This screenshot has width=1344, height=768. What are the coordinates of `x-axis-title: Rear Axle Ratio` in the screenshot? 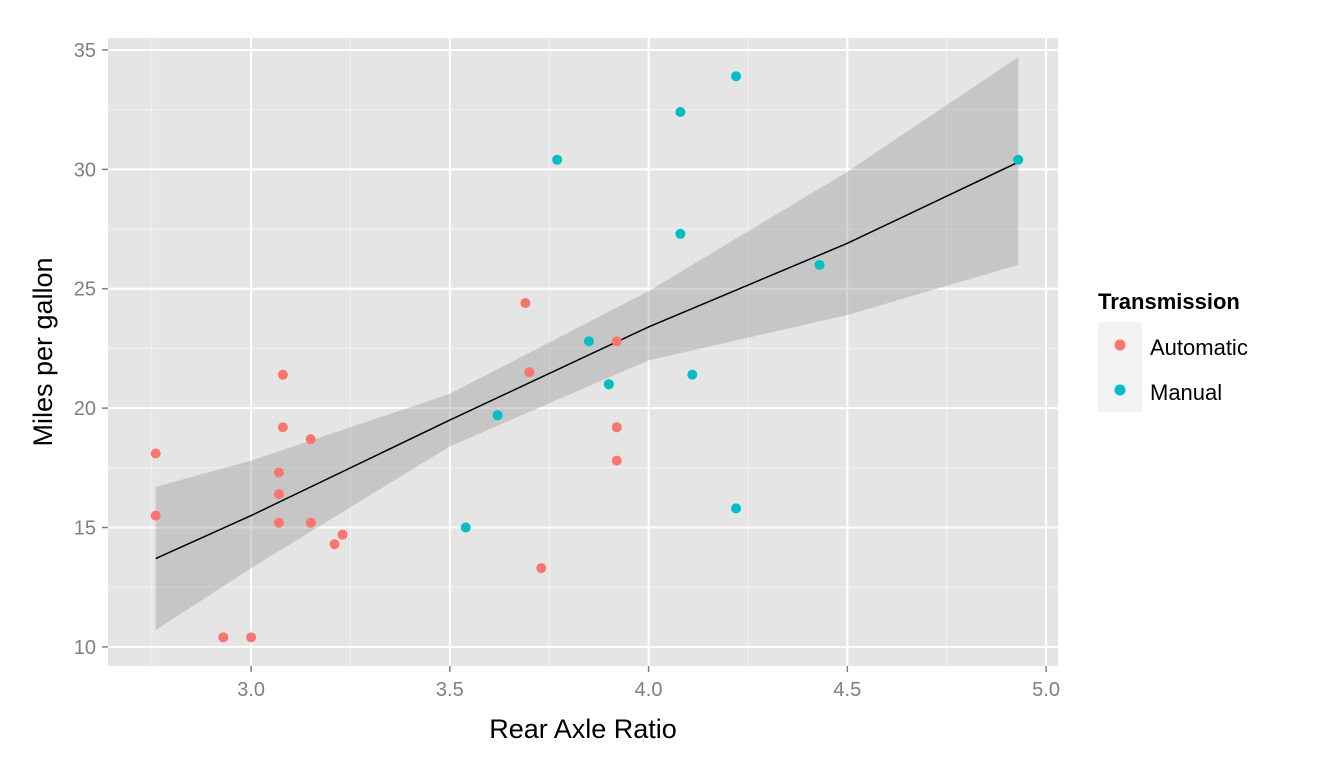 It's located at (583, 729).